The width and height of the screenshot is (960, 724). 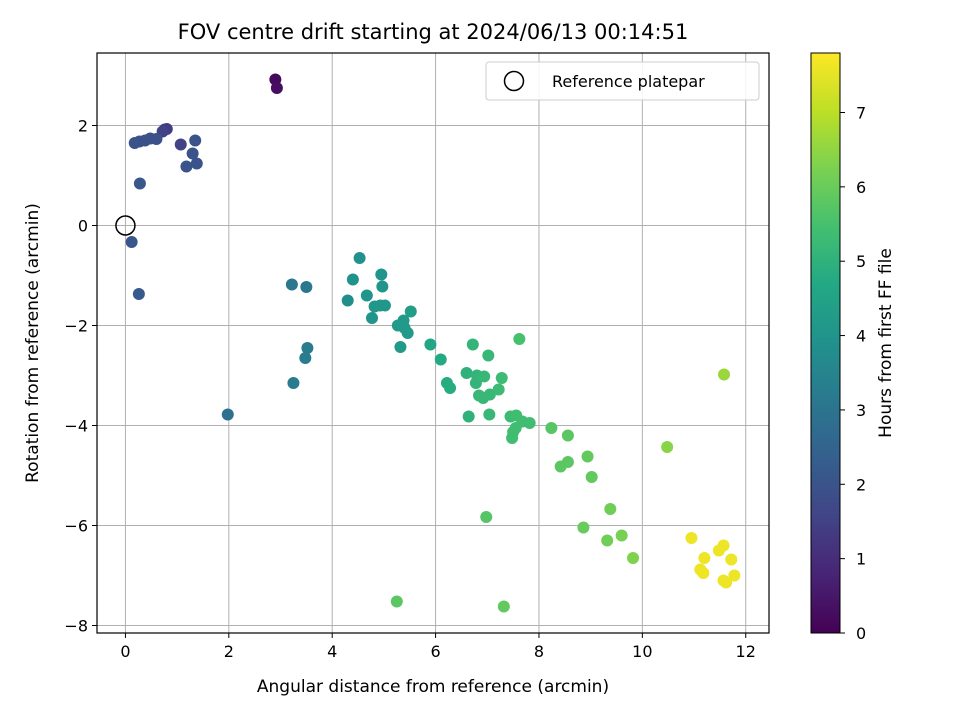 I want to click on colorbar-tick-label: 5, so click(x=861, y=261).